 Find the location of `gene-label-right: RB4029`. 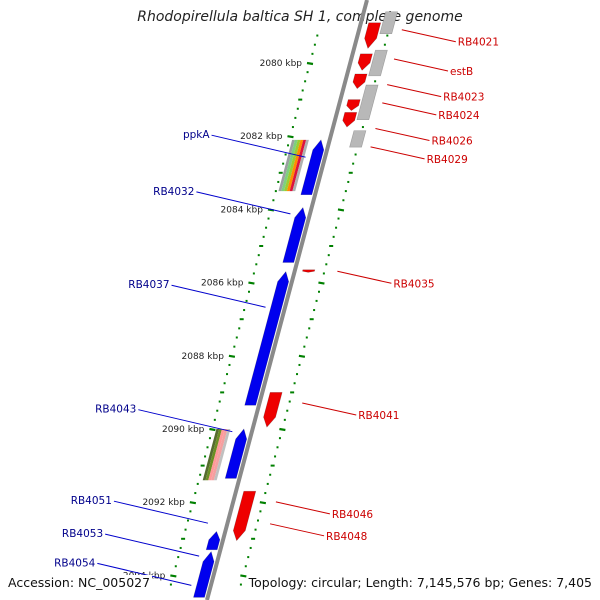

gene-label-right: RB4029 is located at coordinates (447, 160).